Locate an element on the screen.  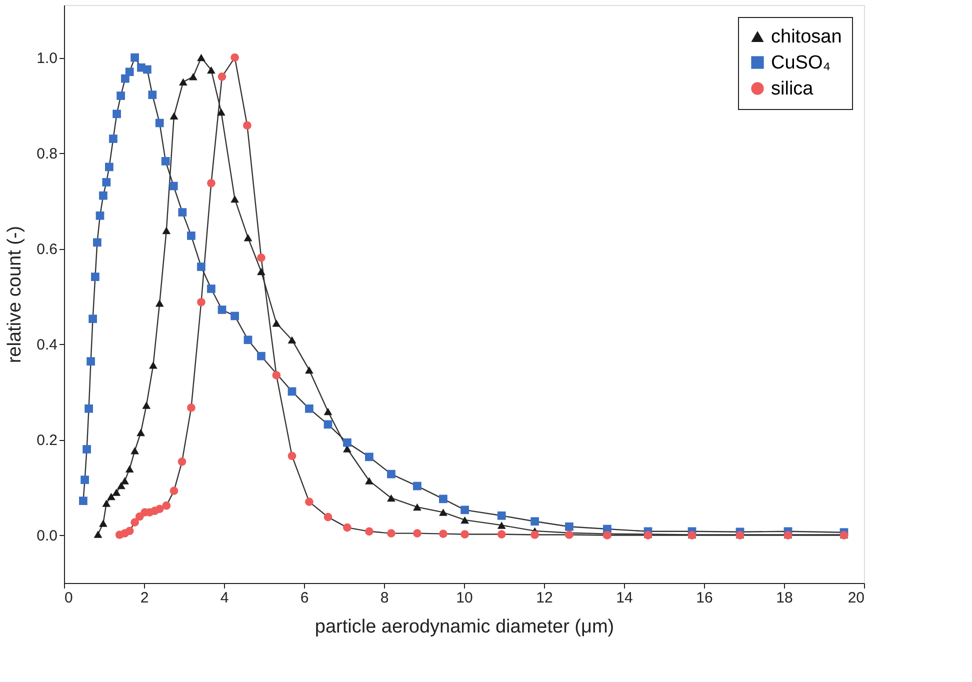
x-tick-label: 12 is located at coordinates (544, 598).